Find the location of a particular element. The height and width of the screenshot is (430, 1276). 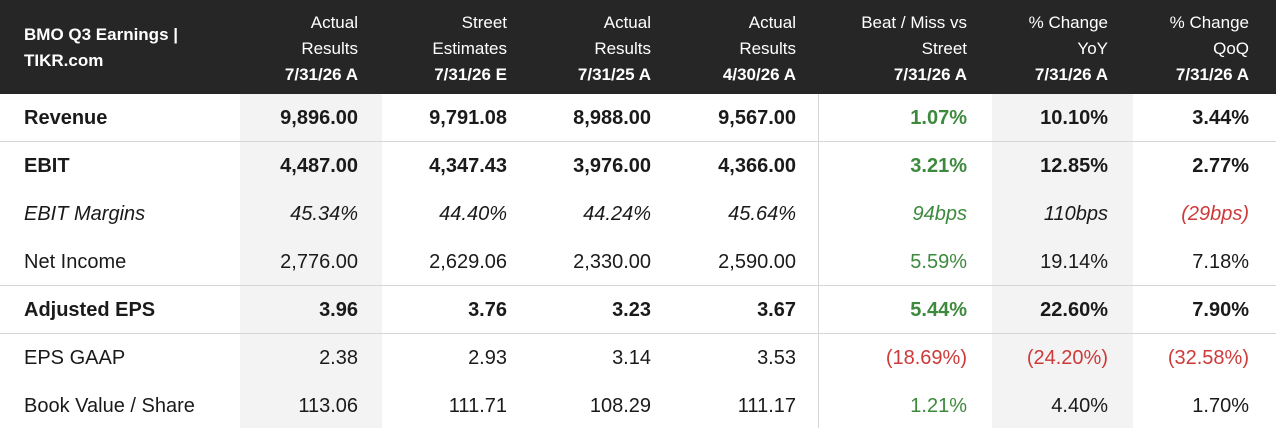

cell-prior-year: 2,330.00 is located at coordinates (612, 262).